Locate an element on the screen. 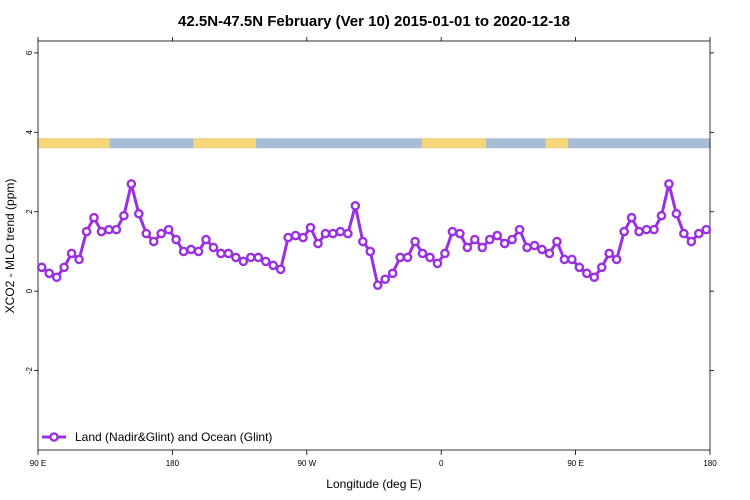 The height and width of the screenshot is (500, 750). x-tick-label: 90 E is located at coordinates (38, 463).